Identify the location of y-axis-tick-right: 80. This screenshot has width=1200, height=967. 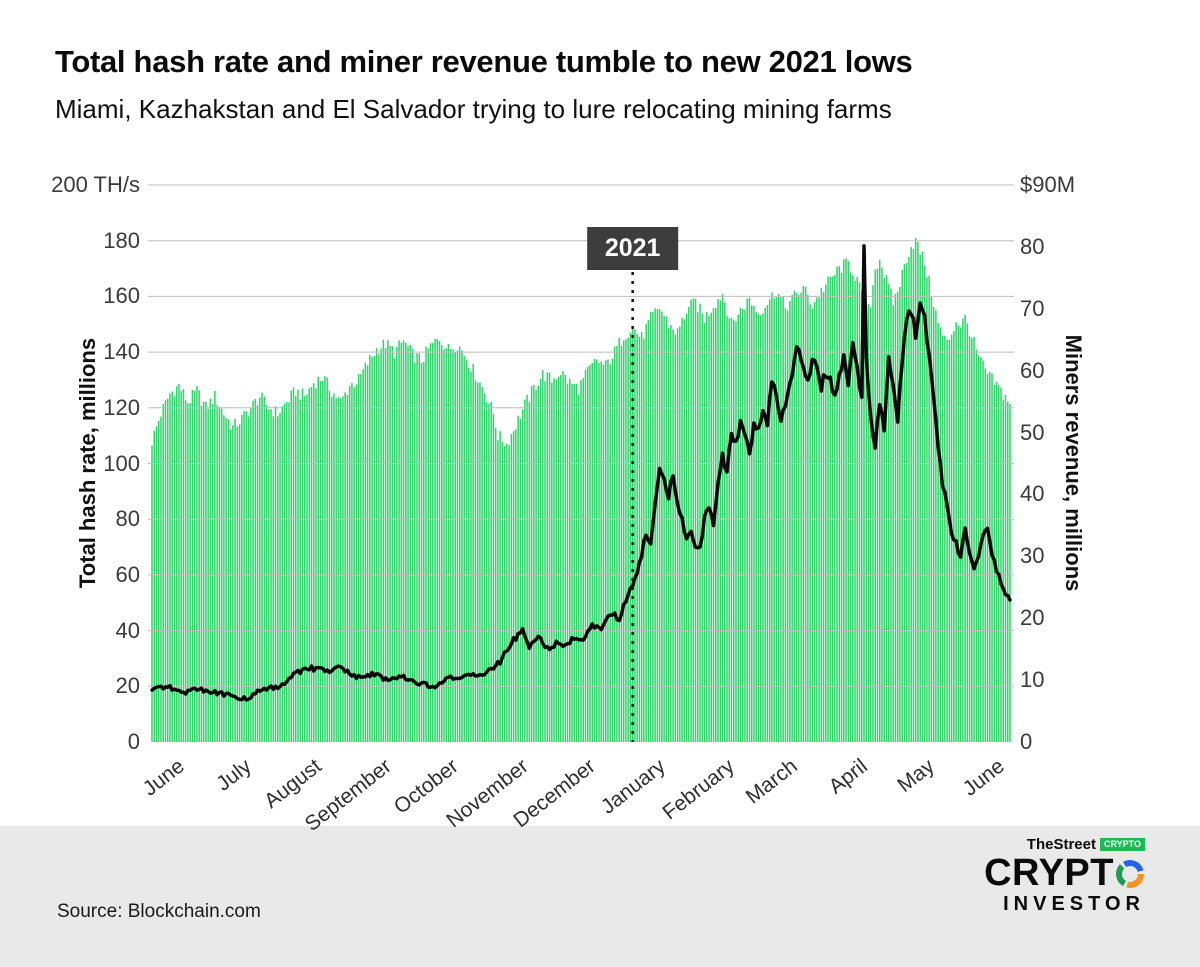
(1032, 246).